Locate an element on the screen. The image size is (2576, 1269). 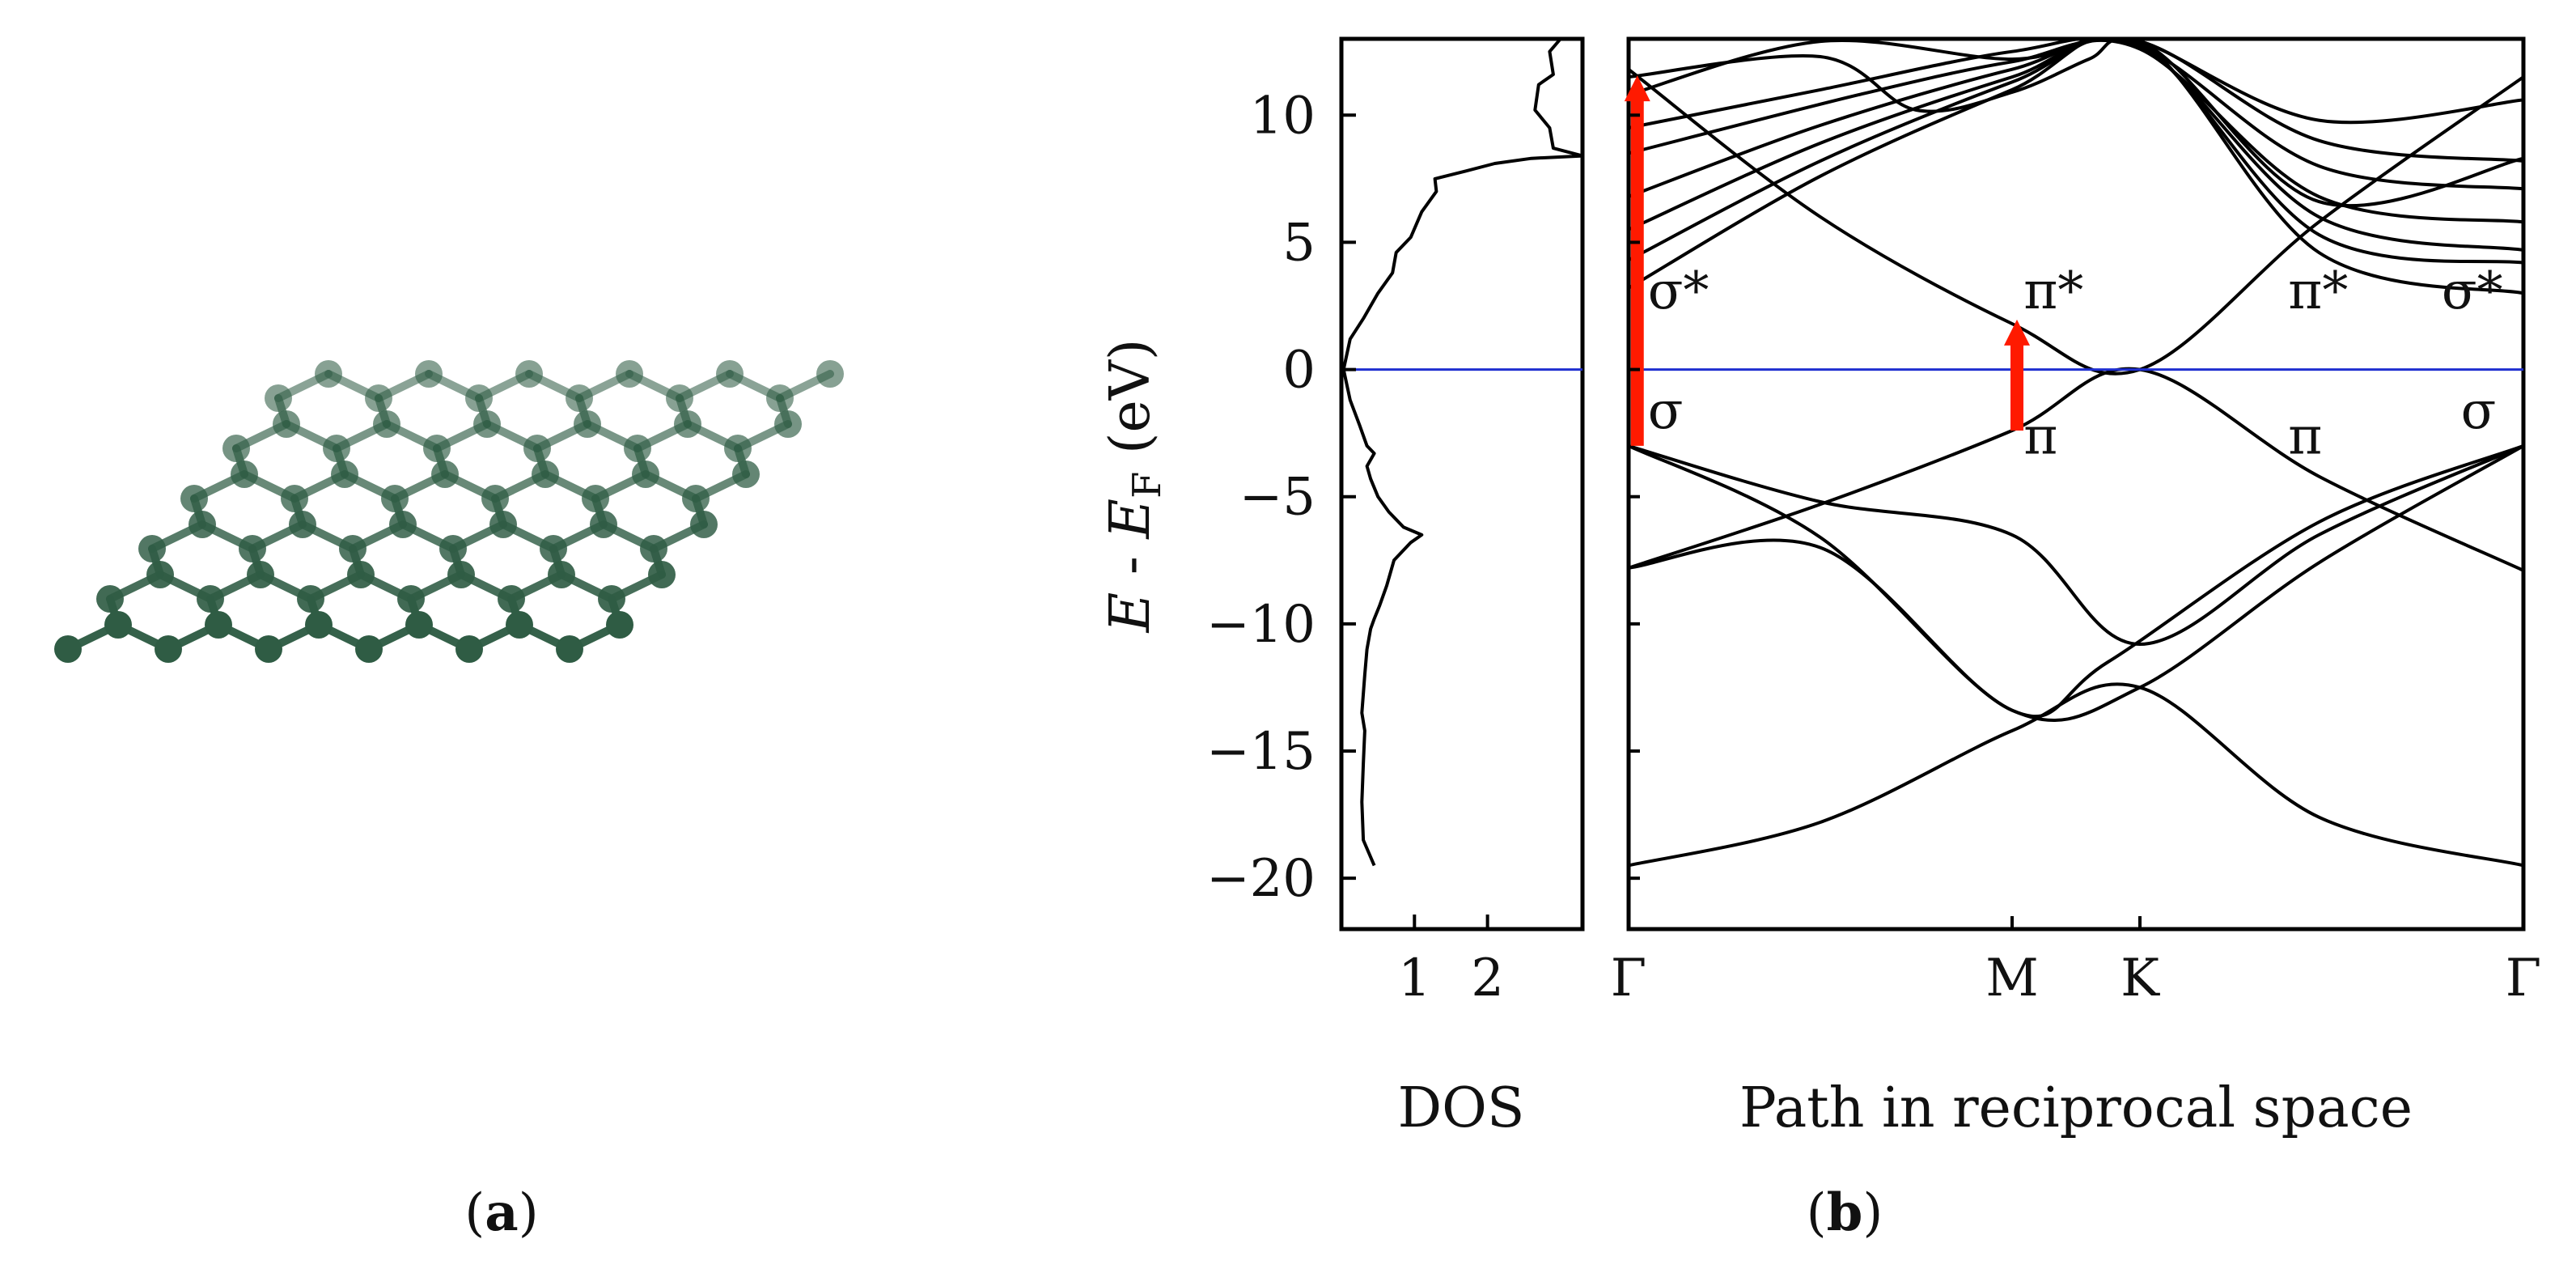
dos-frame is located at coordinates (1462, 484).